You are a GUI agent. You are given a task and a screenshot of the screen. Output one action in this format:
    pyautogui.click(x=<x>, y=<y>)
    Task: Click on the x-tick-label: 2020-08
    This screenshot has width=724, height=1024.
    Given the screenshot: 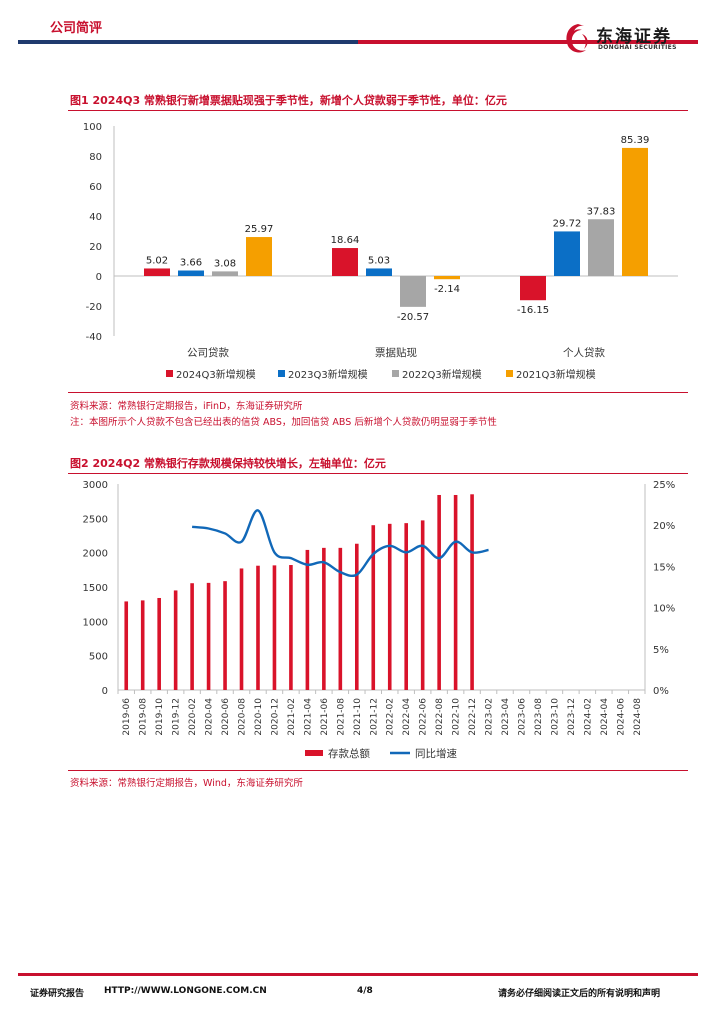 What is the action you would take?
    pyautogui.click(x=243, y=717)
    